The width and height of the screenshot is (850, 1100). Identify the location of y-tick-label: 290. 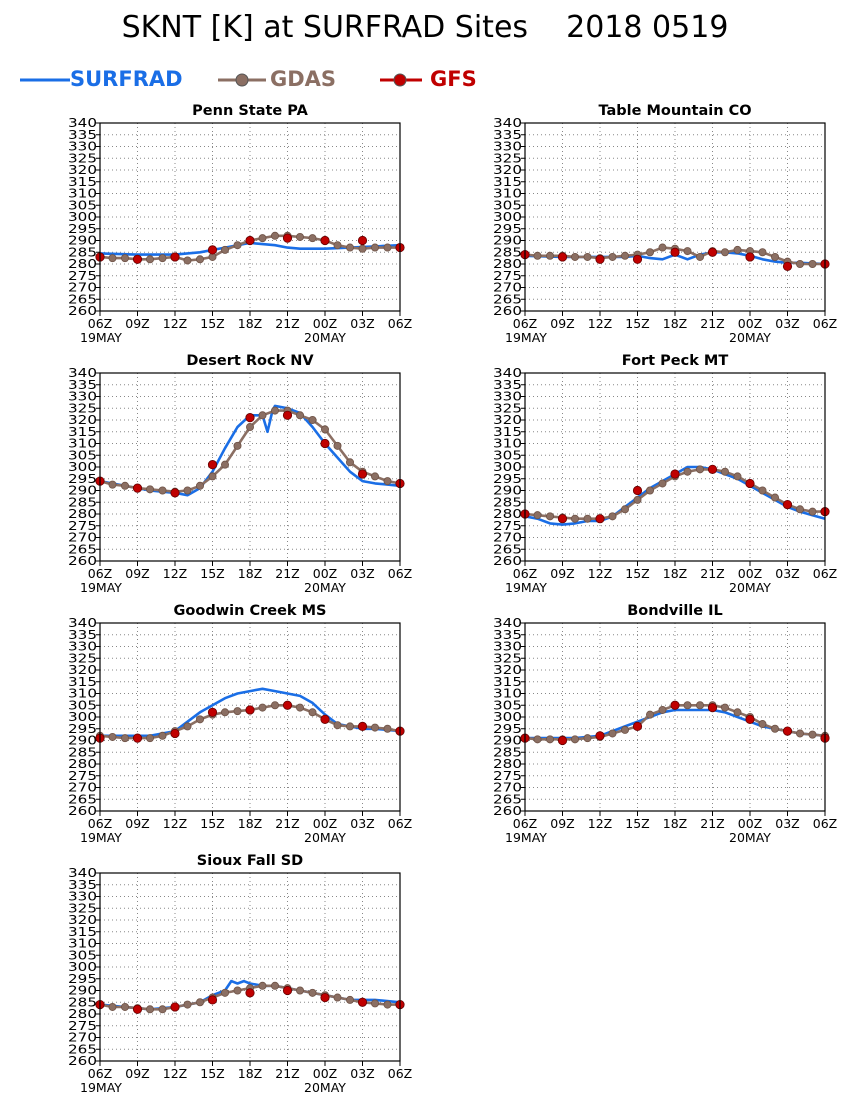
(507, 741).